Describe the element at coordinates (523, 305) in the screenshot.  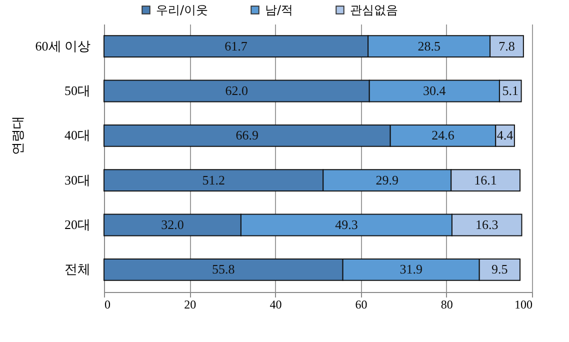
I see `x-tick-label: 100` at that location.